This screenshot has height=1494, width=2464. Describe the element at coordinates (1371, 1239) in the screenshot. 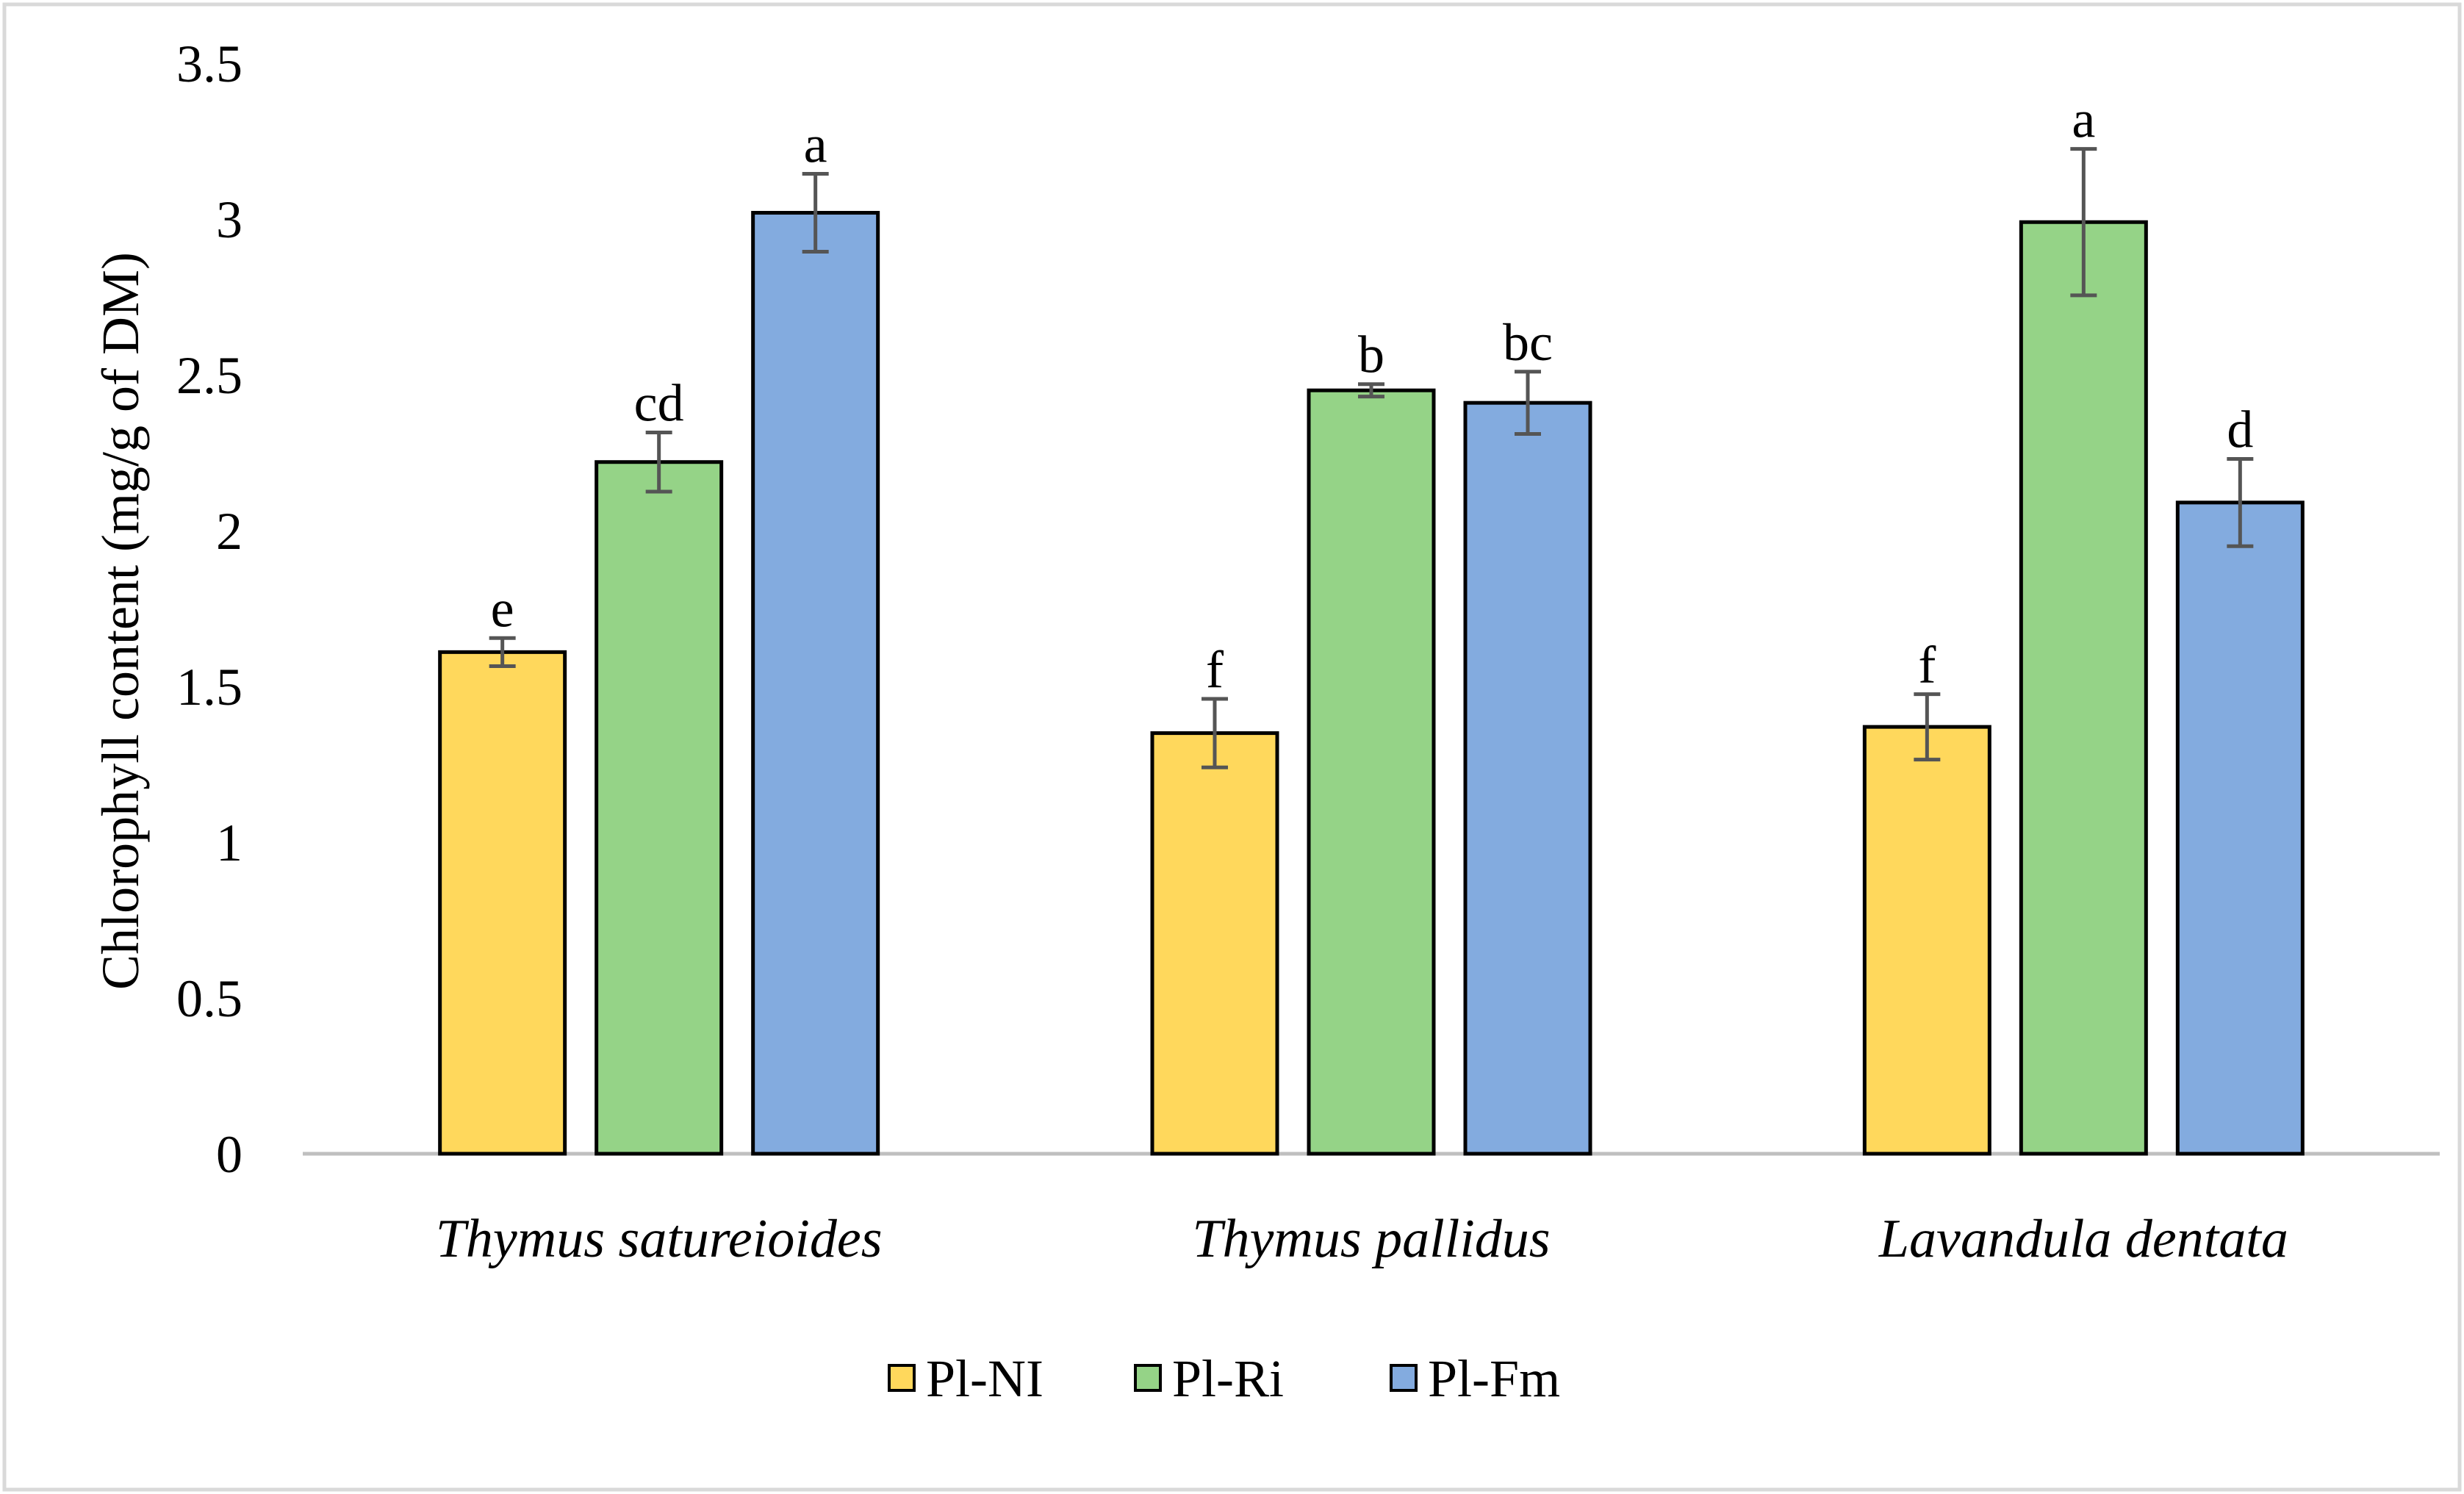

I see `category-label: Thymus pallidus` at that location.